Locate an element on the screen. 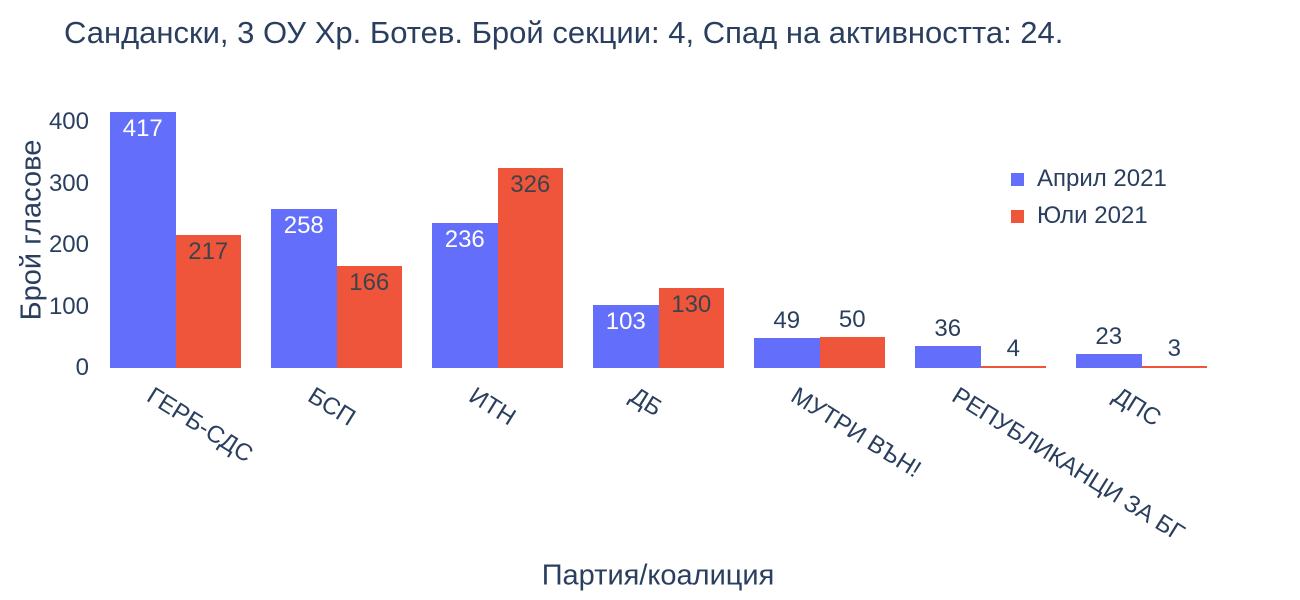 The image size is (1300, 600). y-tick-label: 300 is located at coordinates (68, 183).